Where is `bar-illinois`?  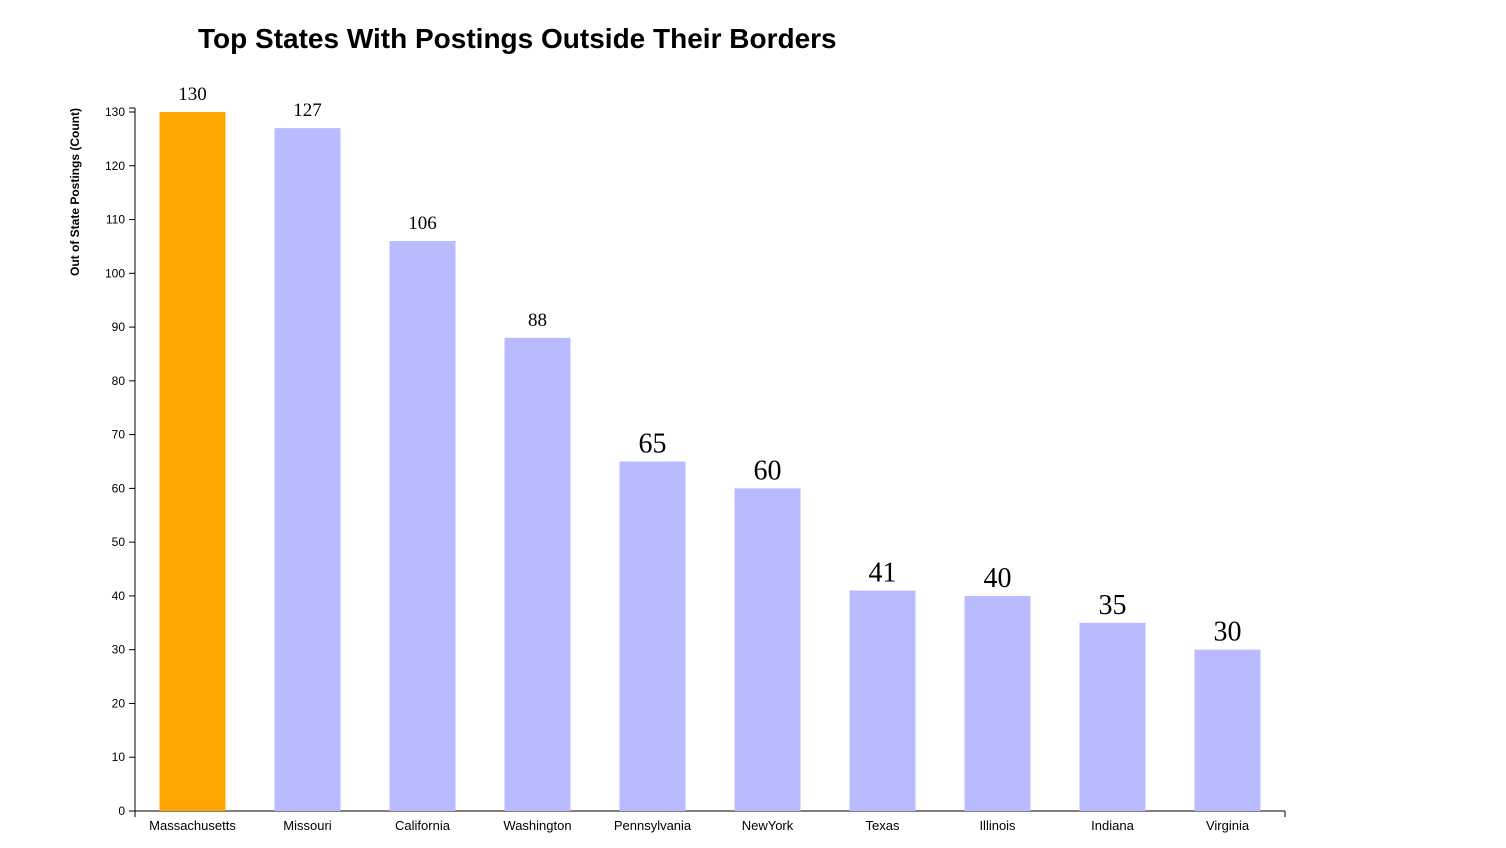 bar-illinois is located at coordinates (997, 703).